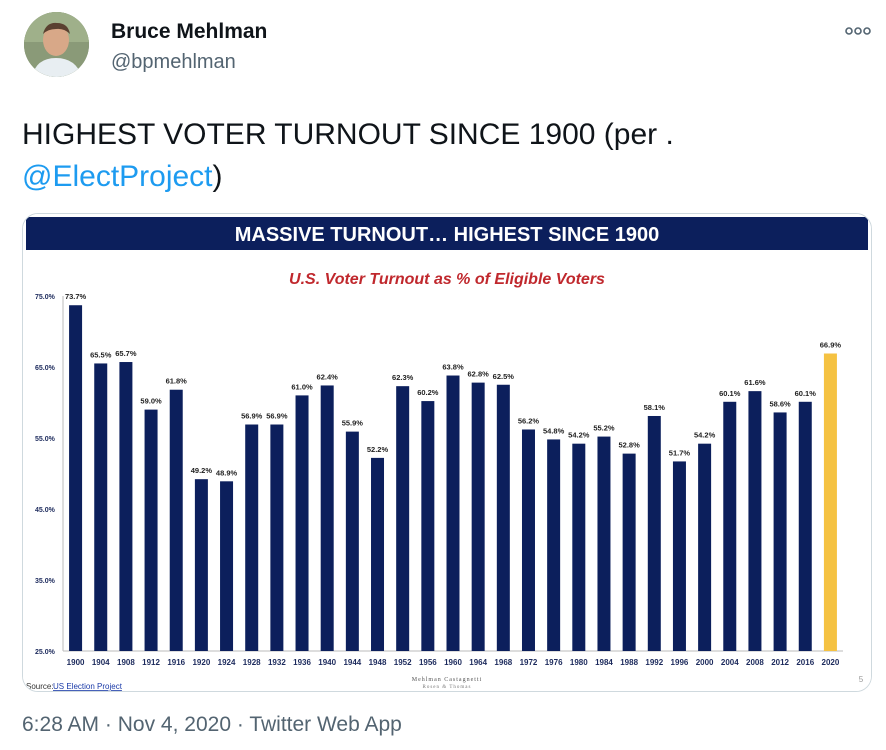  Describe the element at coordinates (554, 545) in the screenshot. I see `bar-1976` at that location.